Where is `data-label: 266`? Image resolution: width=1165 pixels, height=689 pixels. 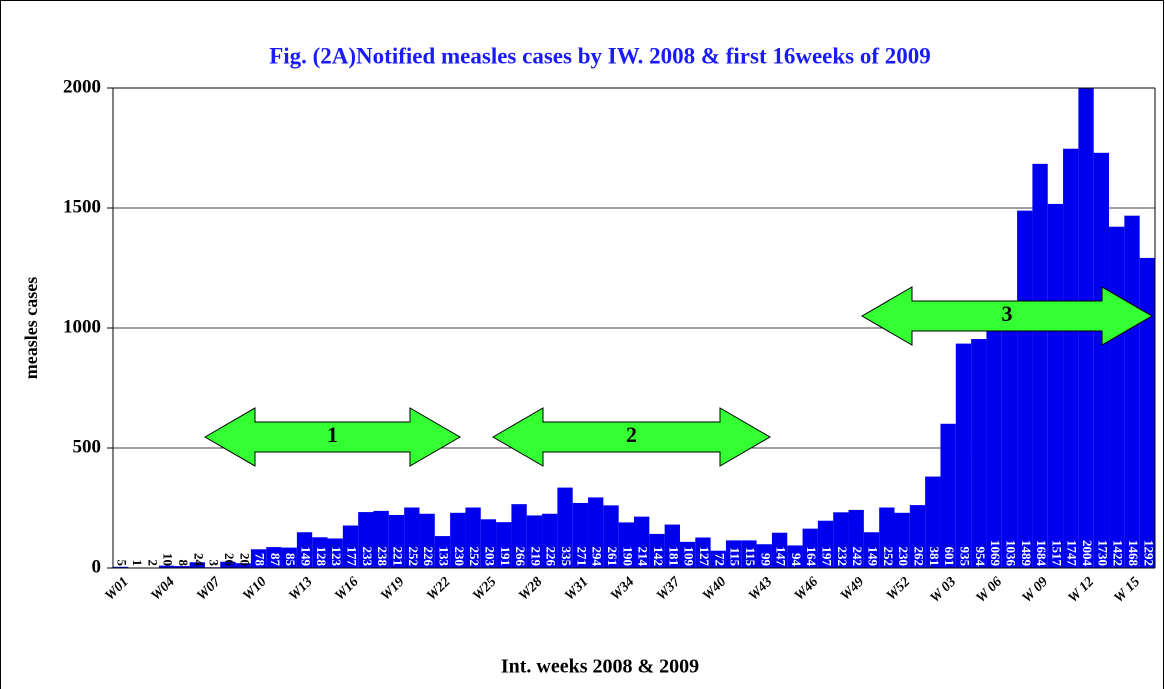
data-label: 266 is located at coordinates (520, 557).